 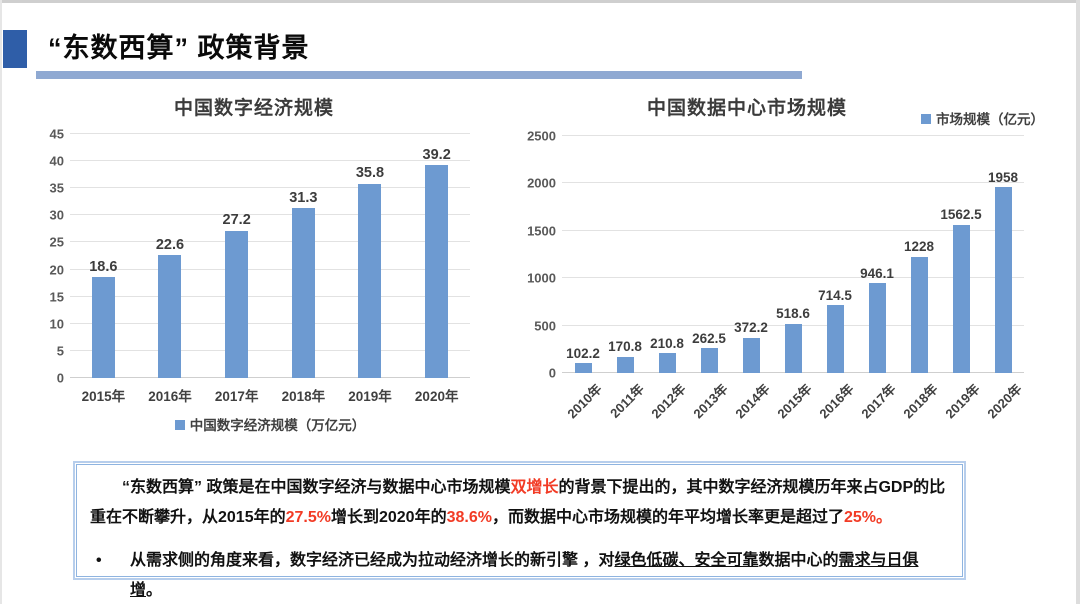 What do you see at coordinates (370, 173) in the screenshot?
I see `bar-value-label: 35.8` at bounding box center [370, 173].